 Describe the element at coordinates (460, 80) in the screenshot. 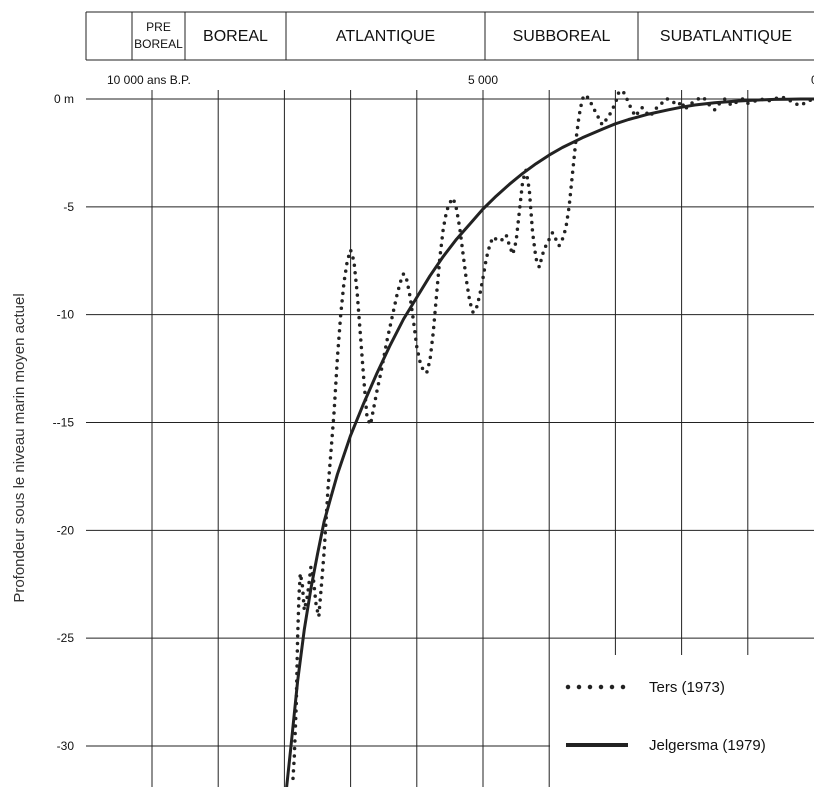

I see `x-tick-labels: 10 000 ans B.P. 5 000 0` at that location.